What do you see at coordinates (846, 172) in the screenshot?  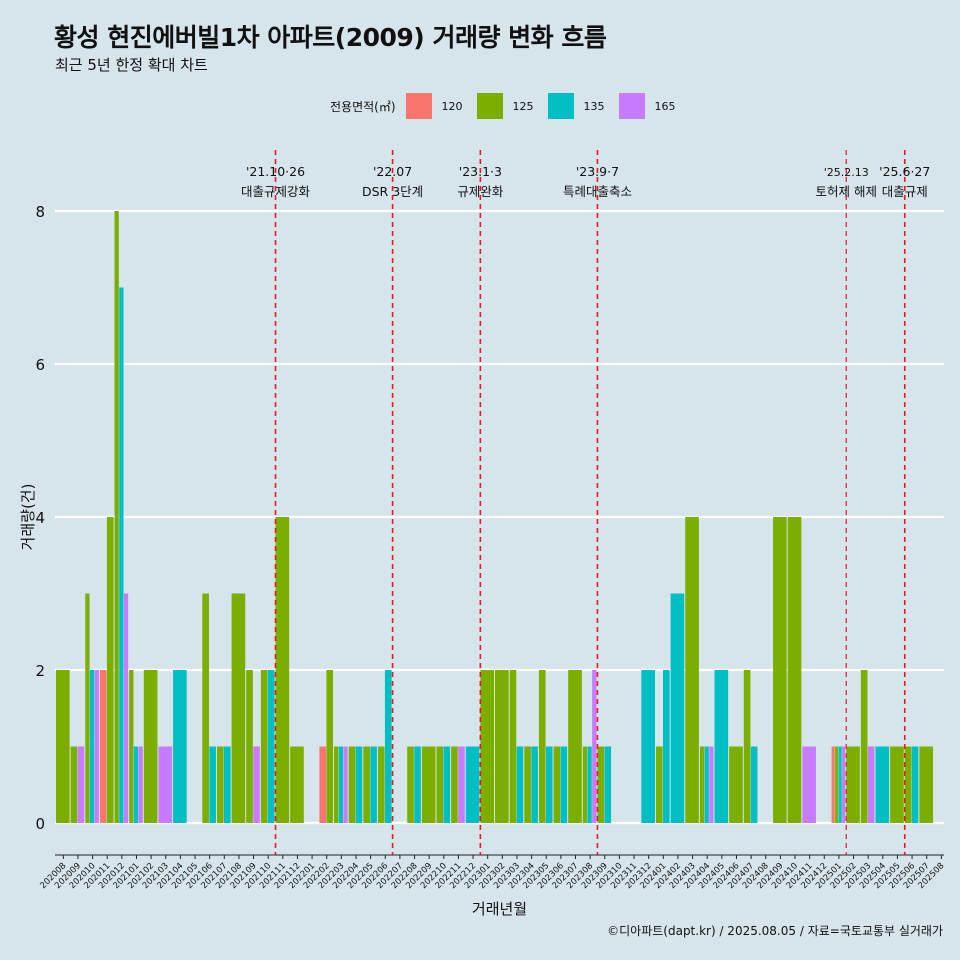 I see `event-date-label-202502: '25.2.13` at bounding box center [846, 172].